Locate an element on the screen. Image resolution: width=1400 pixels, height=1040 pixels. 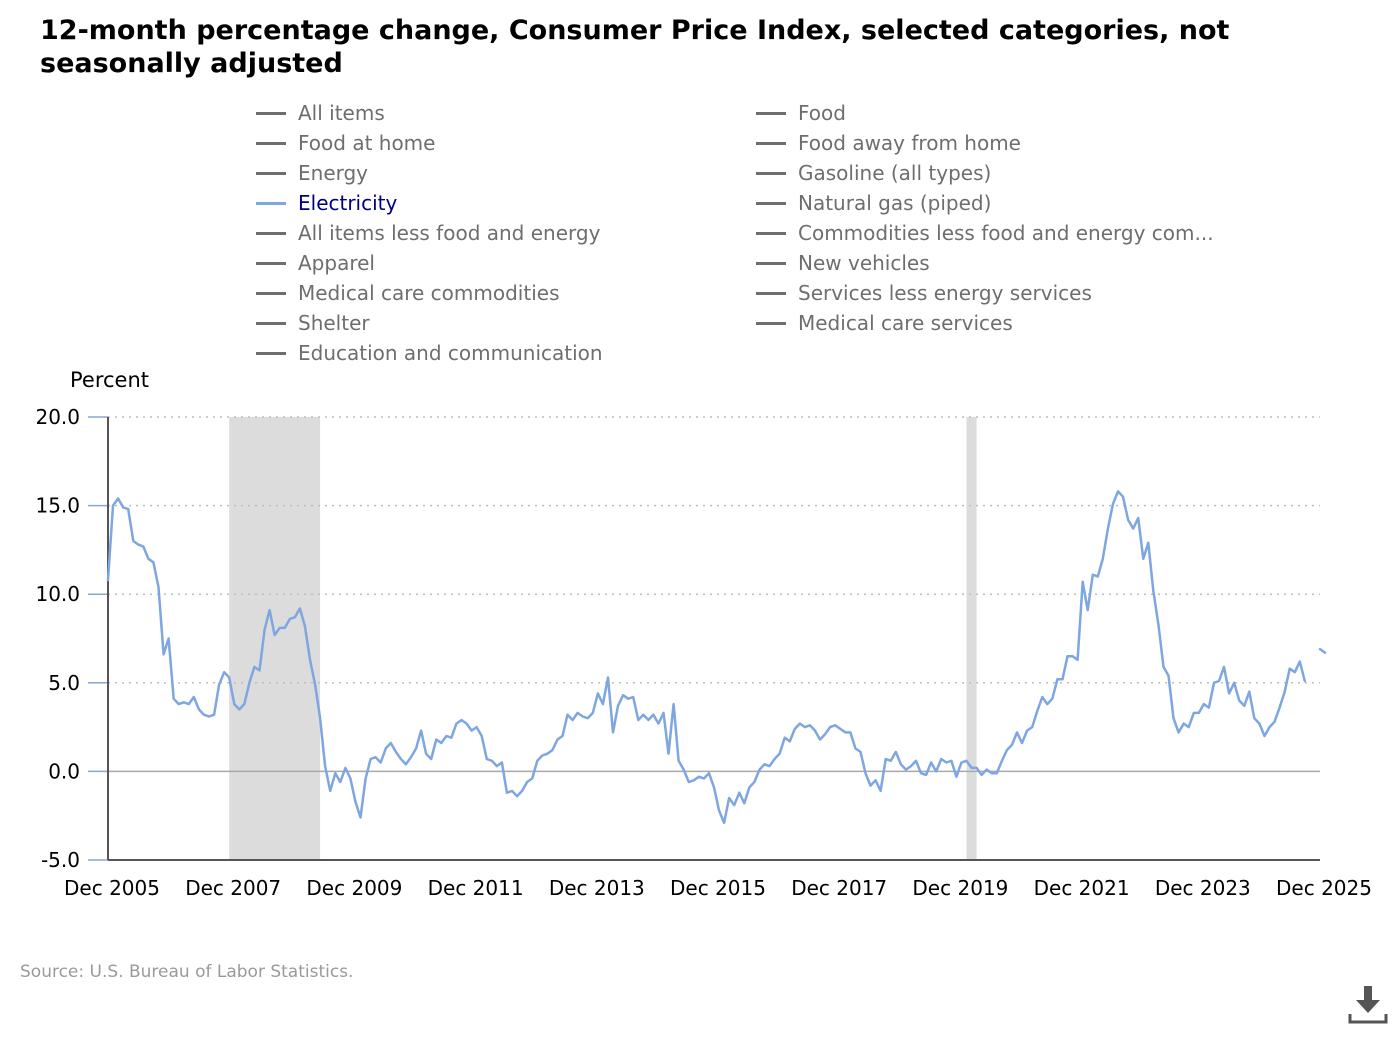
legend-item: Education and communication is located at coordinates (429, 353).